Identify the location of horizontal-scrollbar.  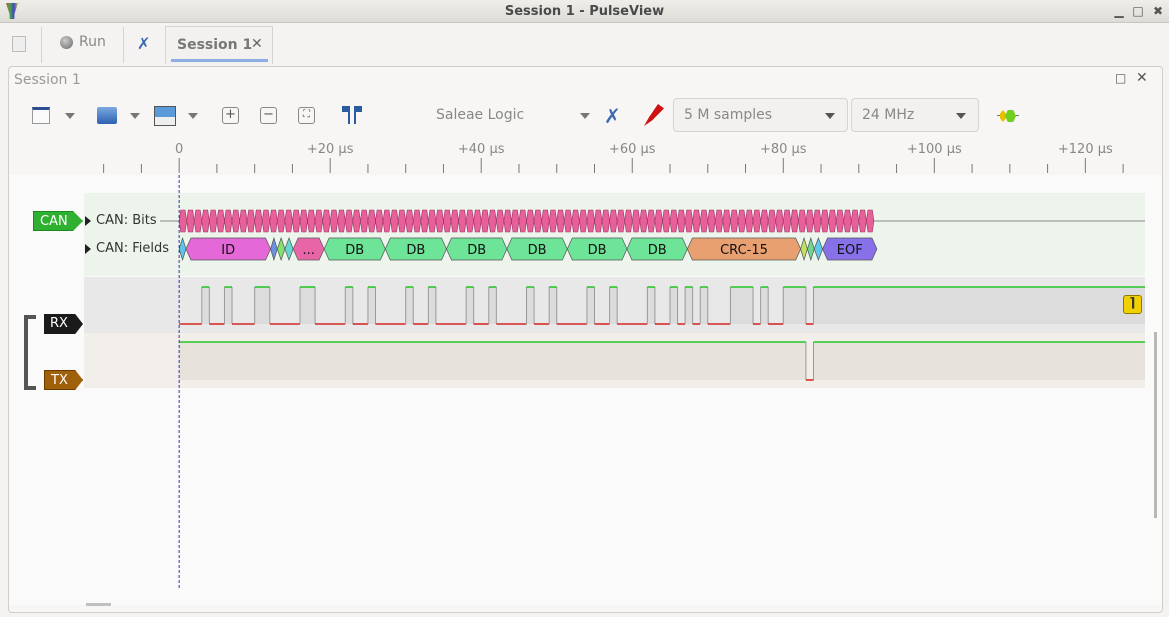
(98, 604).